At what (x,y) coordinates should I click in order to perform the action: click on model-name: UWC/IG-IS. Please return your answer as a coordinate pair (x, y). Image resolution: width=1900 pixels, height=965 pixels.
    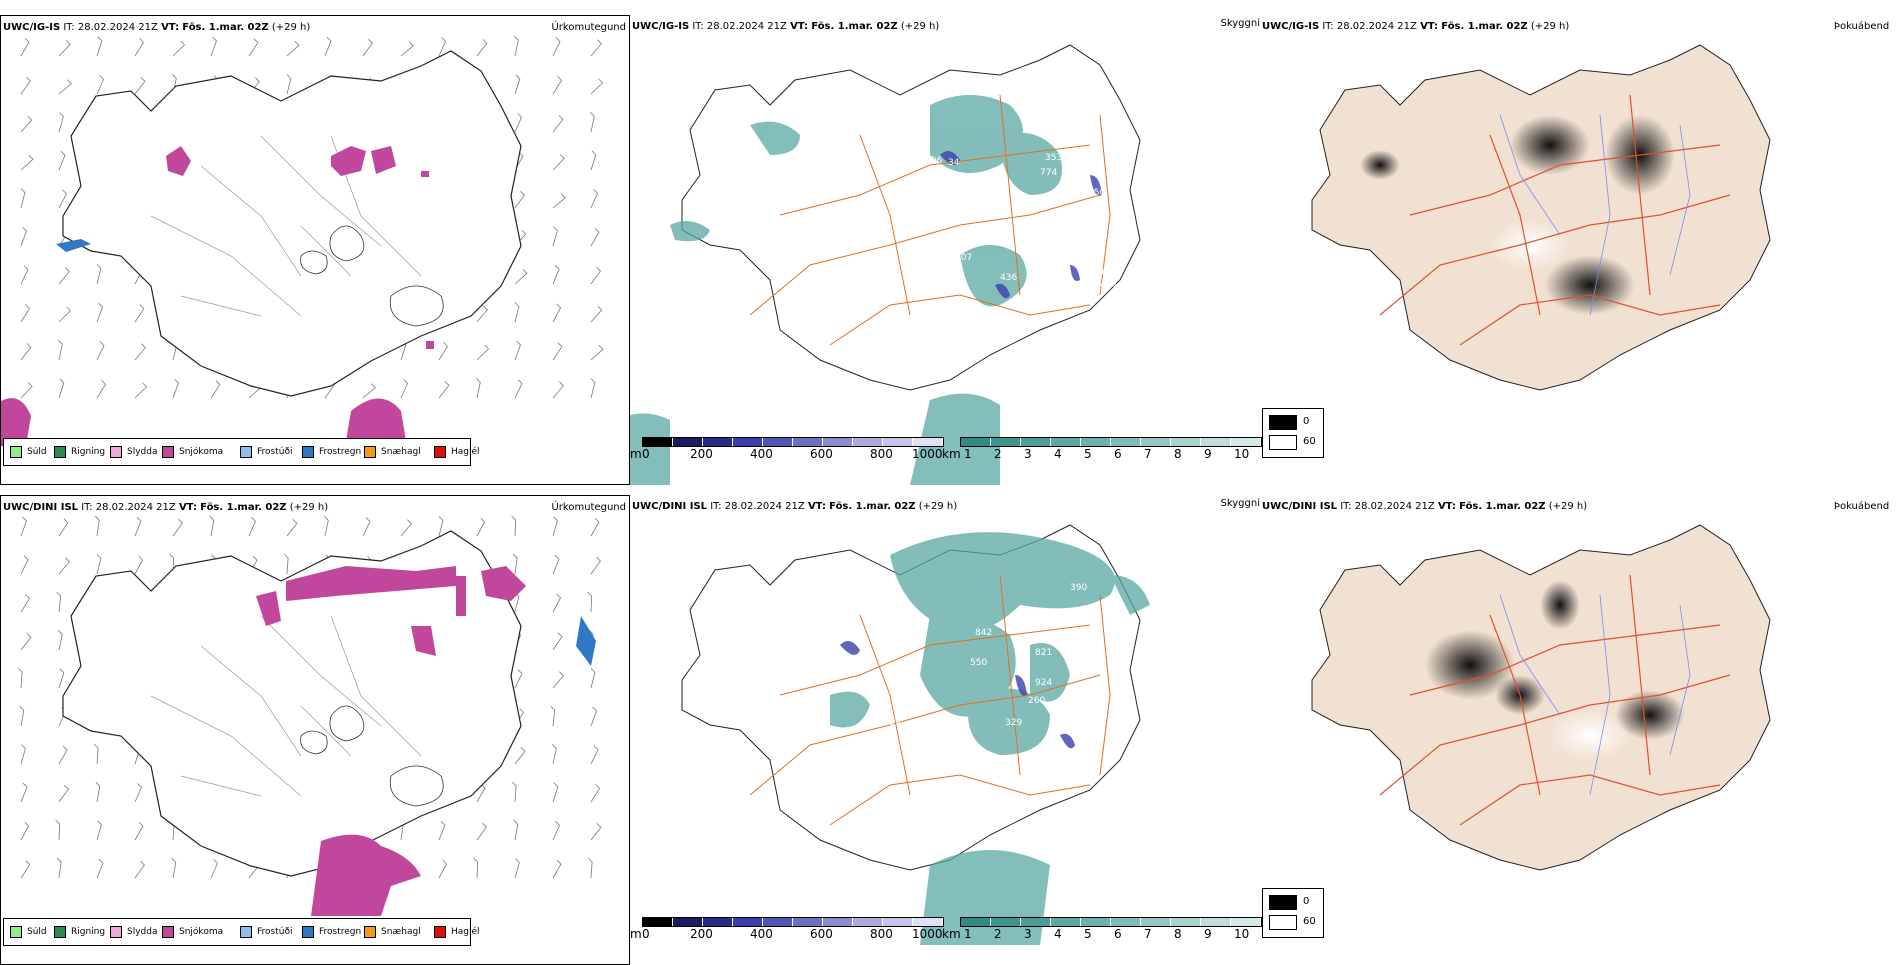
    Looking at the image, I should click on (32, 27).